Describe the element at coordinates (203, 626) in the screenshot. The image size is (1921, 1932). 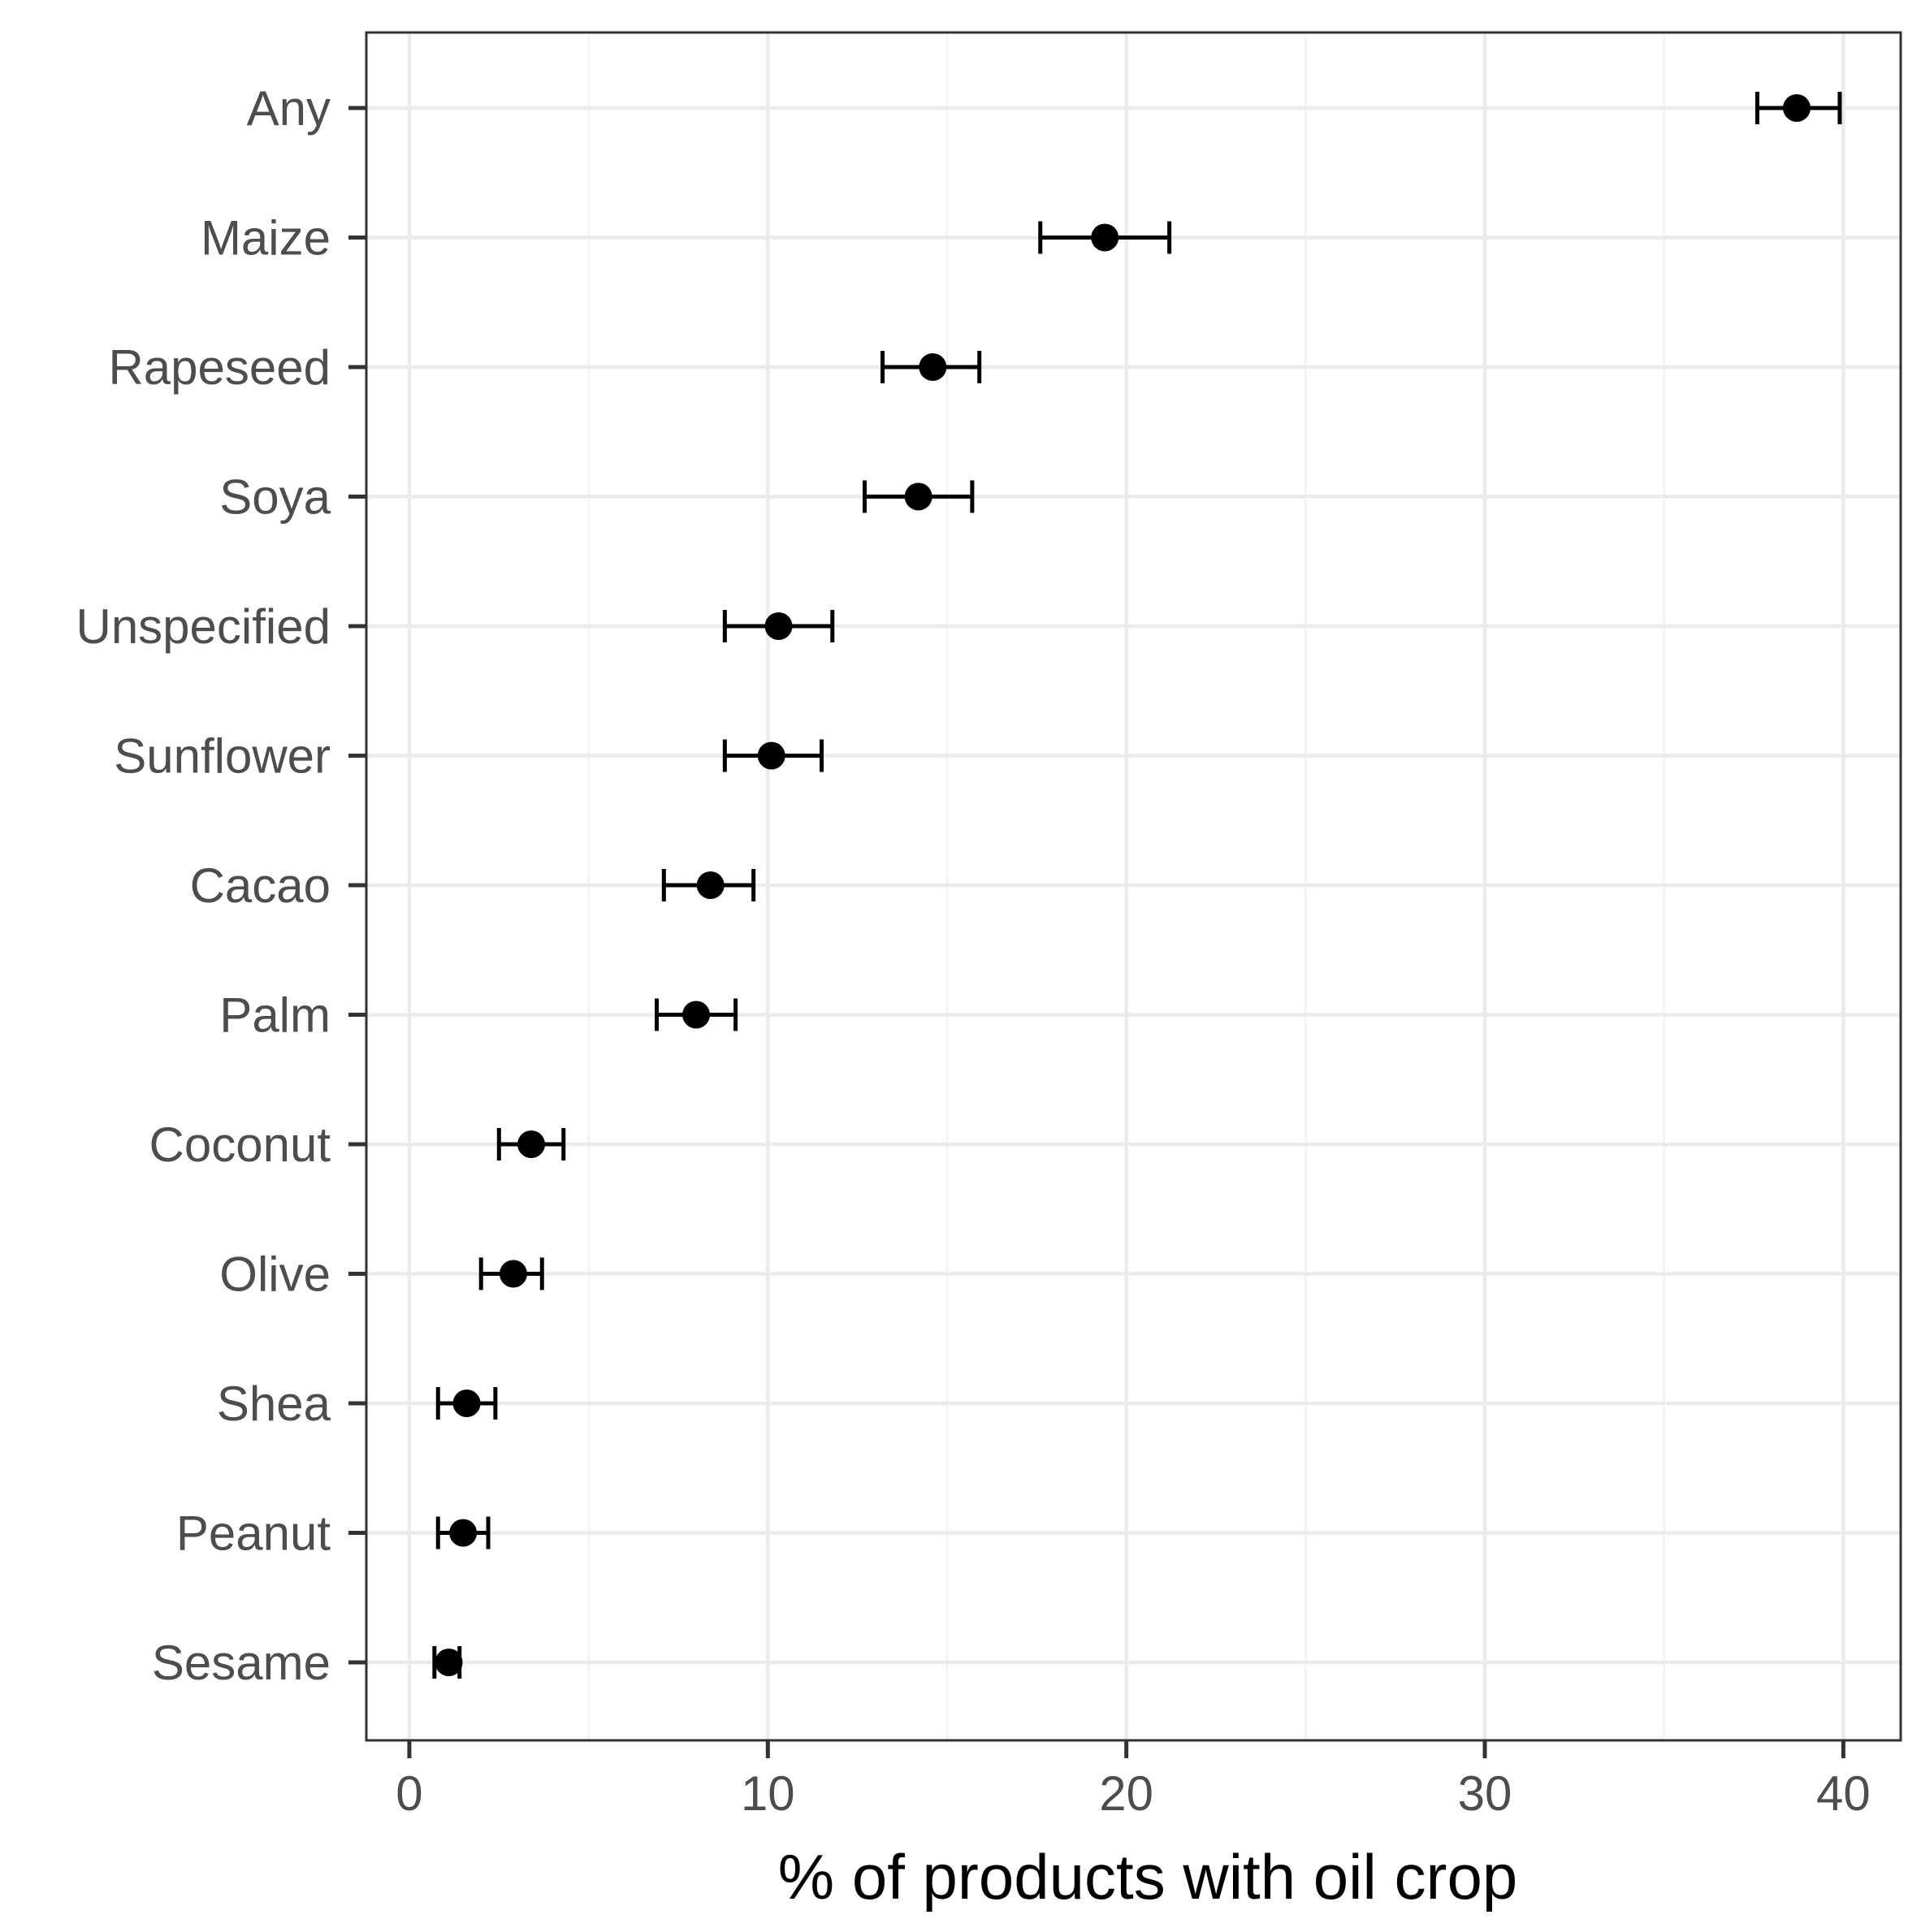
I see `y-tick-label: Unspecified` at that location.